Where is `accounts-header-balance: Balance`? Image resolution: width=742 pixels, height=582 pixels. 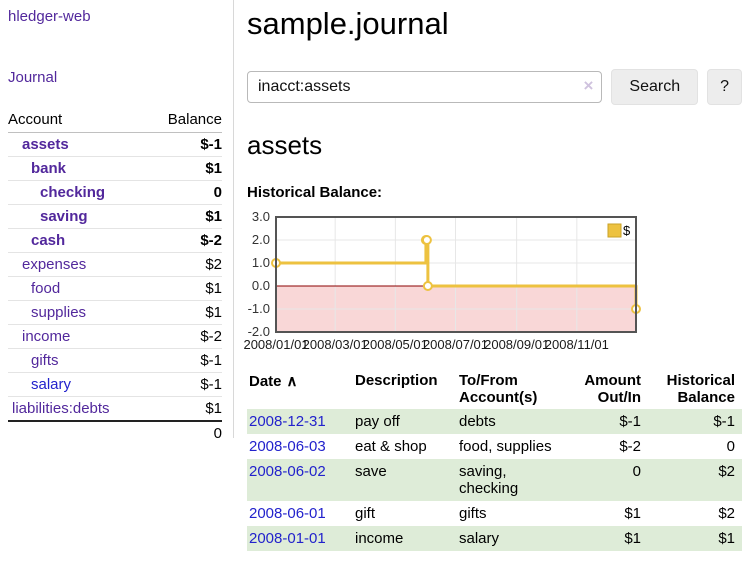
accounts-header-balance: Balance is located at coordinates (184, 120).